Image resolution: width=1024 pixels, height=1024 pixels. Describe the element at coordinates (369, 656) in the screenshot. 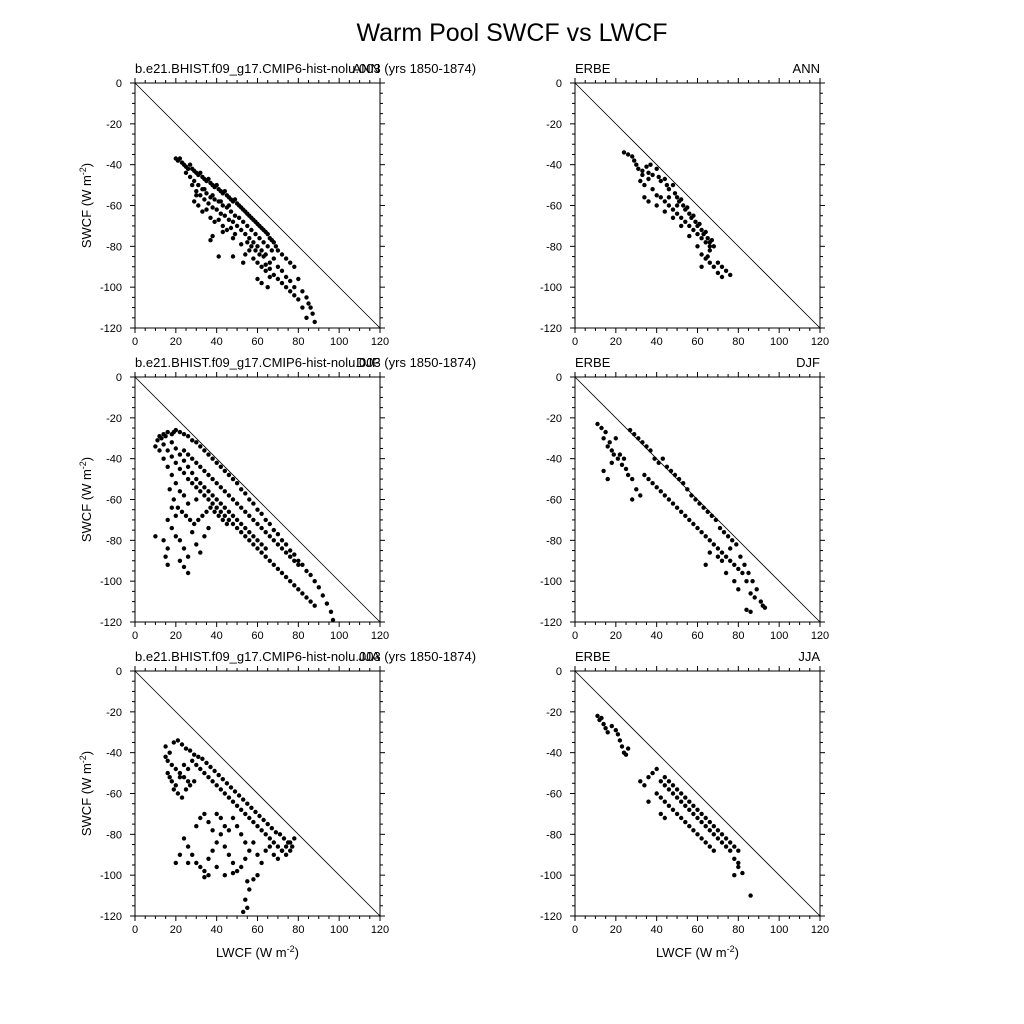

I see `panel-title-right: JJA` at that location.